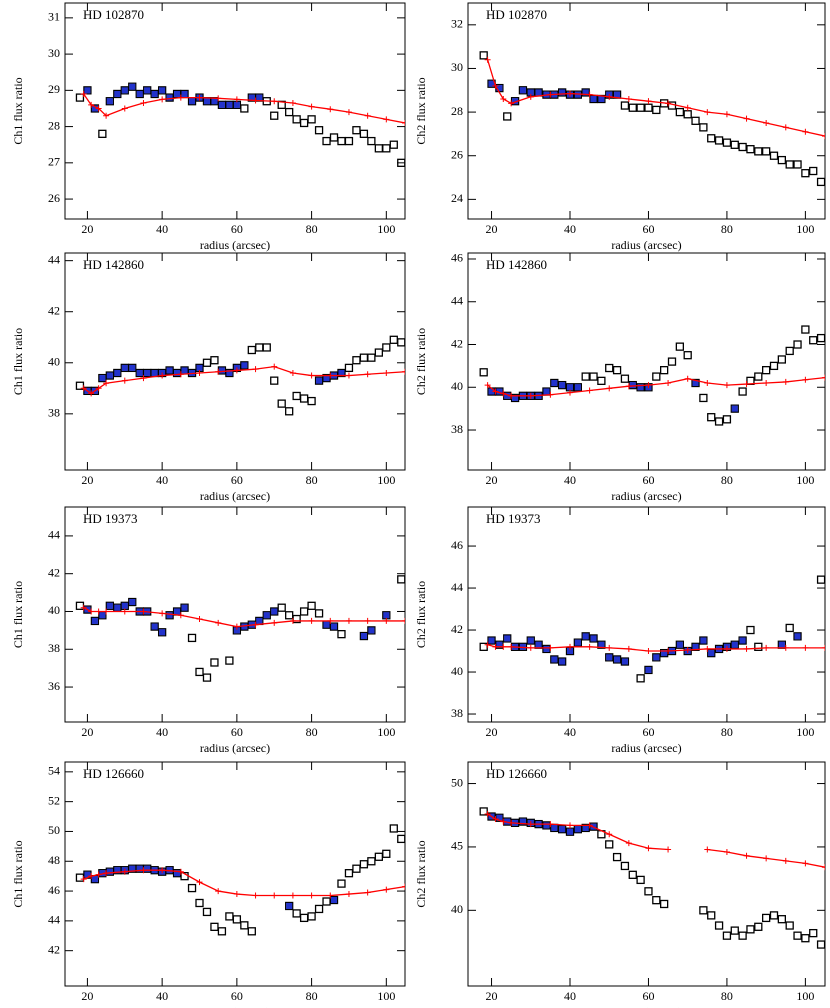 The image size is (830, 1008). I want to click on y-tick-label: 38, so click(457, 713).